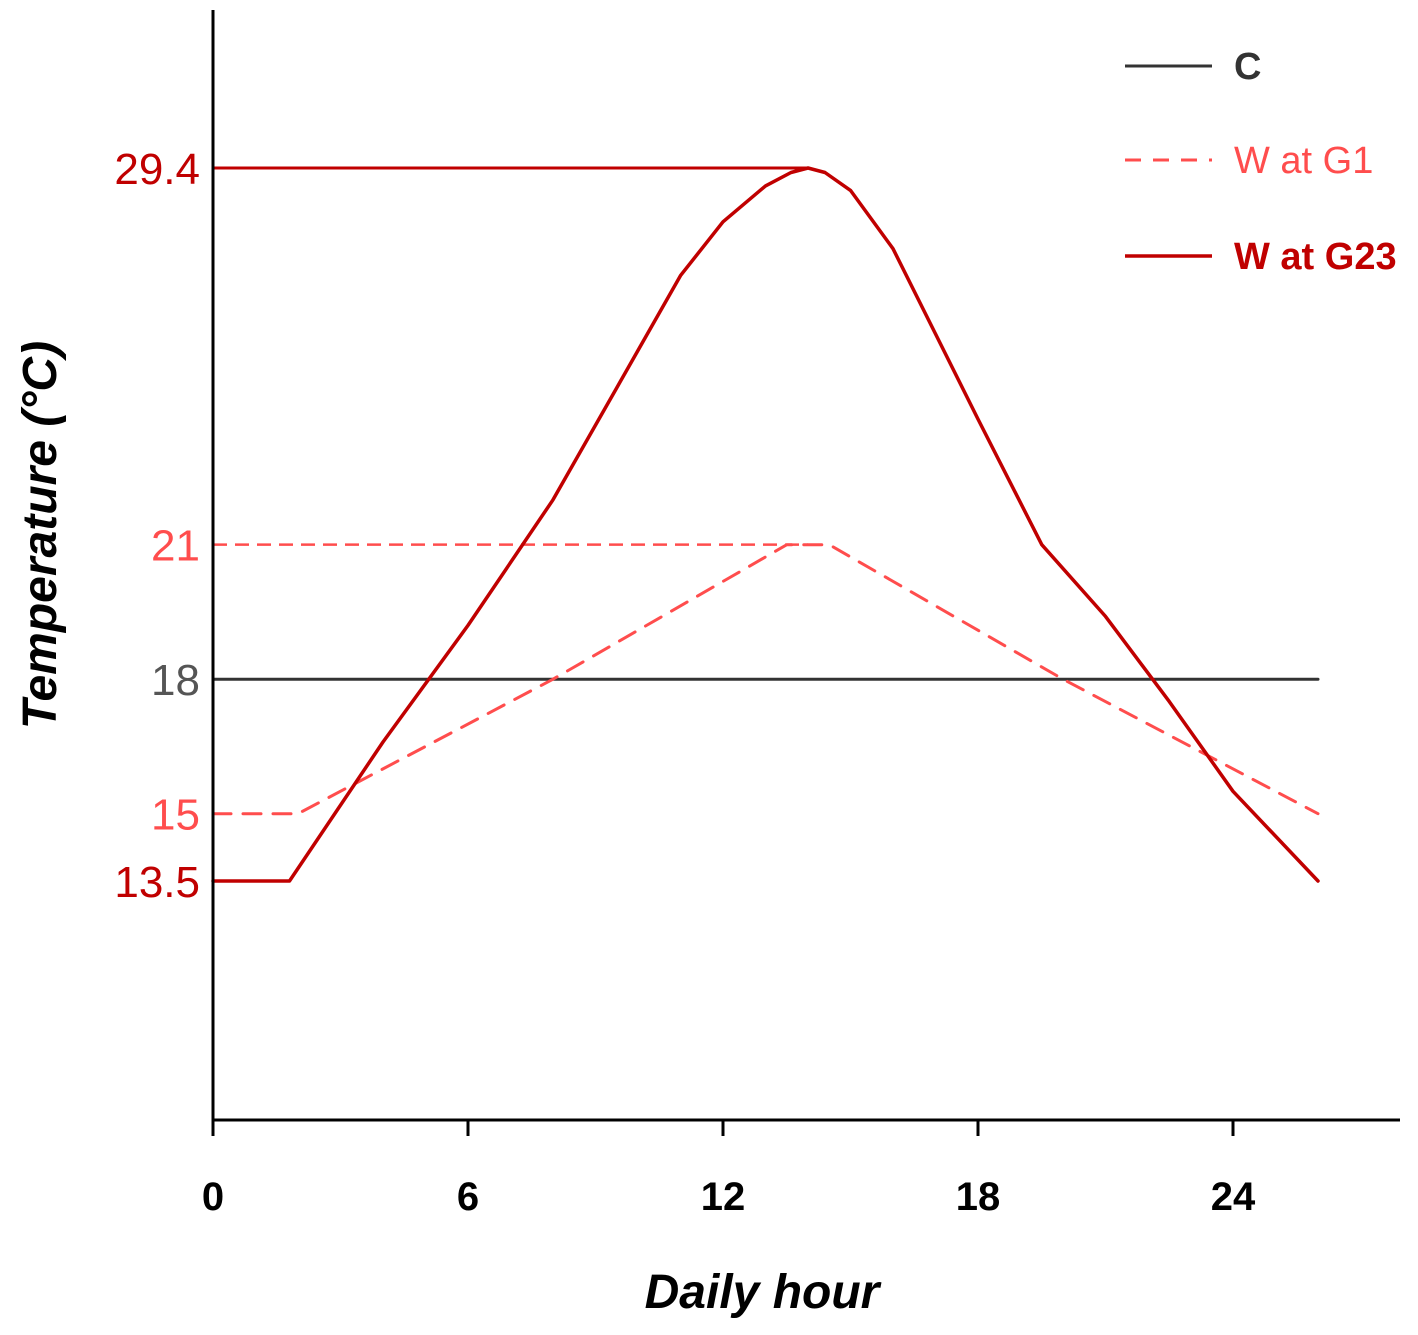 This screenshot has width=1418, height=1335. I want to click on y-axis-title: Temperature (°C), so click(40, 535).